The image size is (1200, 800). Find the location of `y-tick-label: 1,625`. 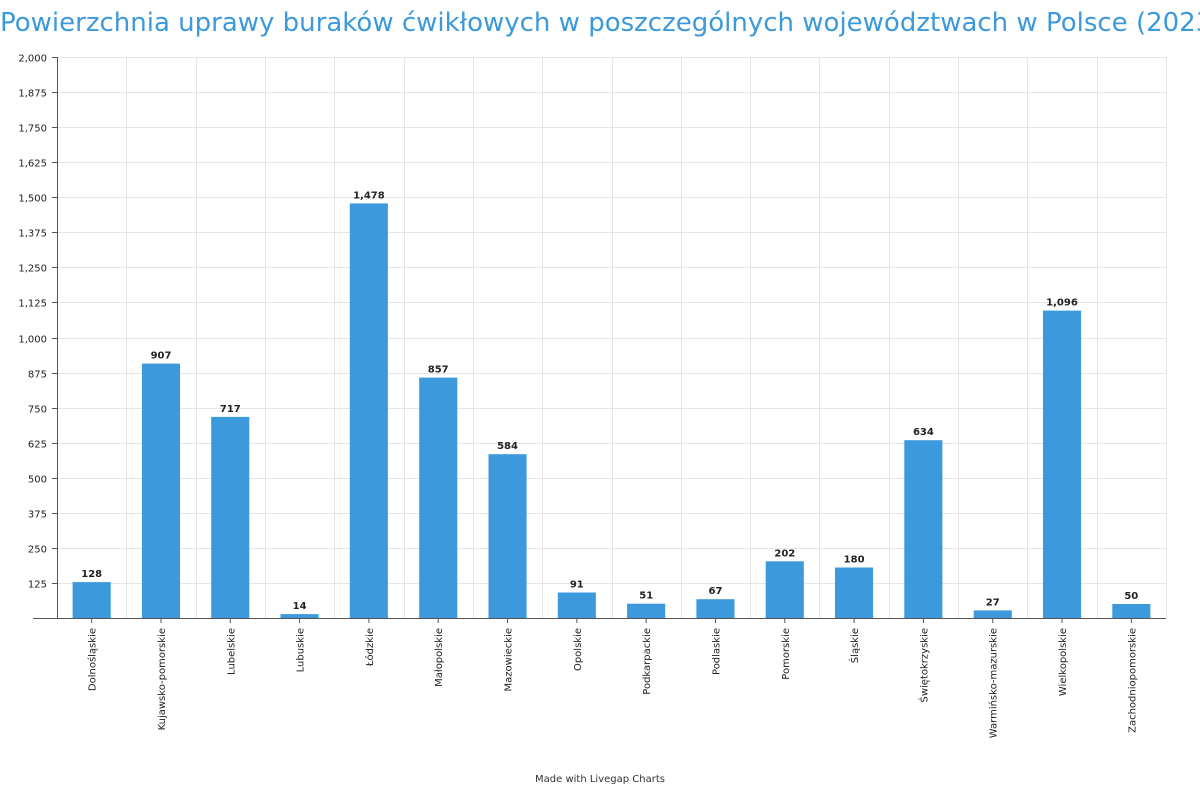

y-tick-label: 1,625 is located at coordinates (32, 164).